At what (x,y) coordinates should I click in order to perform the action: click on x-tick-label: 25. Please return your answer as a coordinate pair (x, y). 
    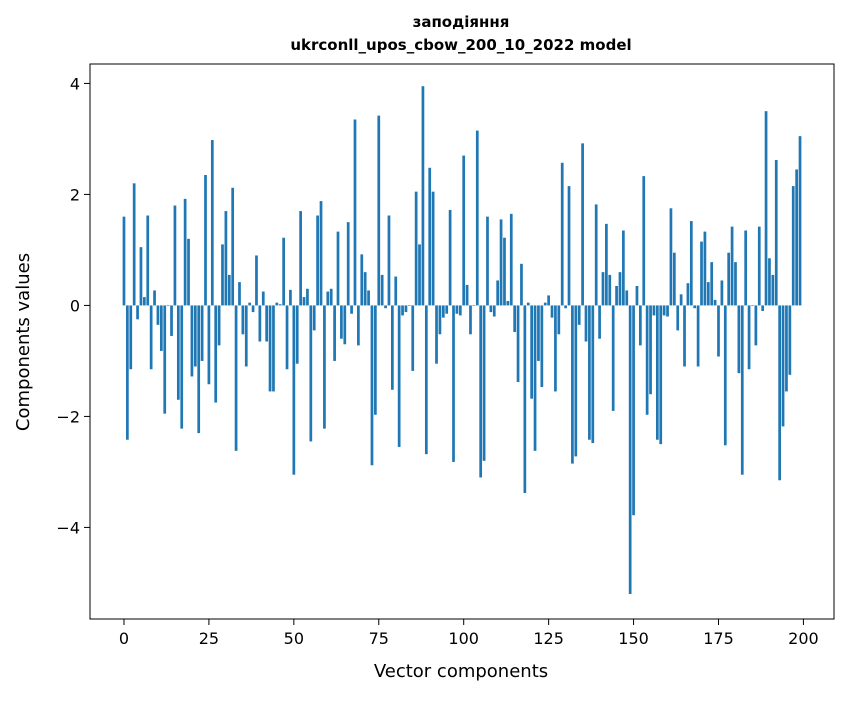
    Looking at the image, I should click on (209, 638).